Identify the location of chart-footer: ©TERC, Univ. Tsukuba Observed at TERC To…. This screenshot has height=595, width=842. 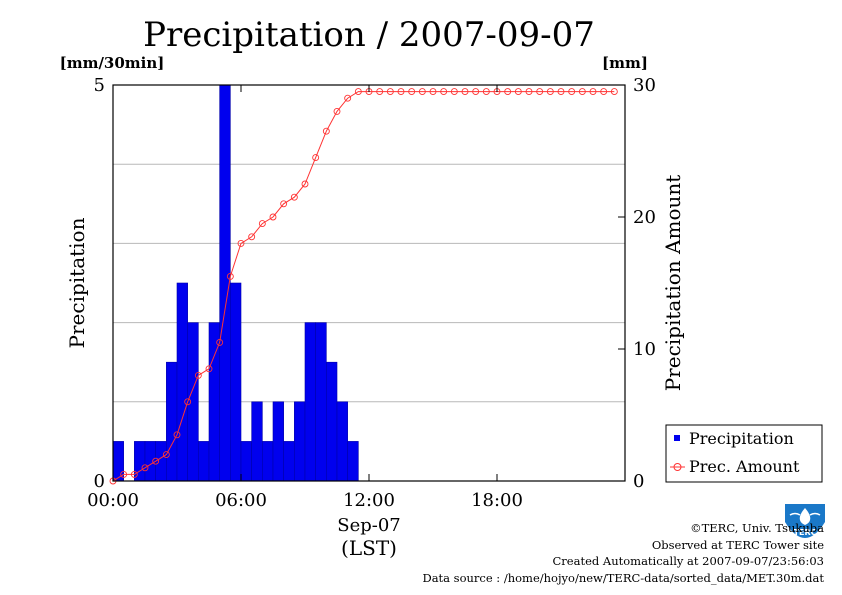
(623, 553).